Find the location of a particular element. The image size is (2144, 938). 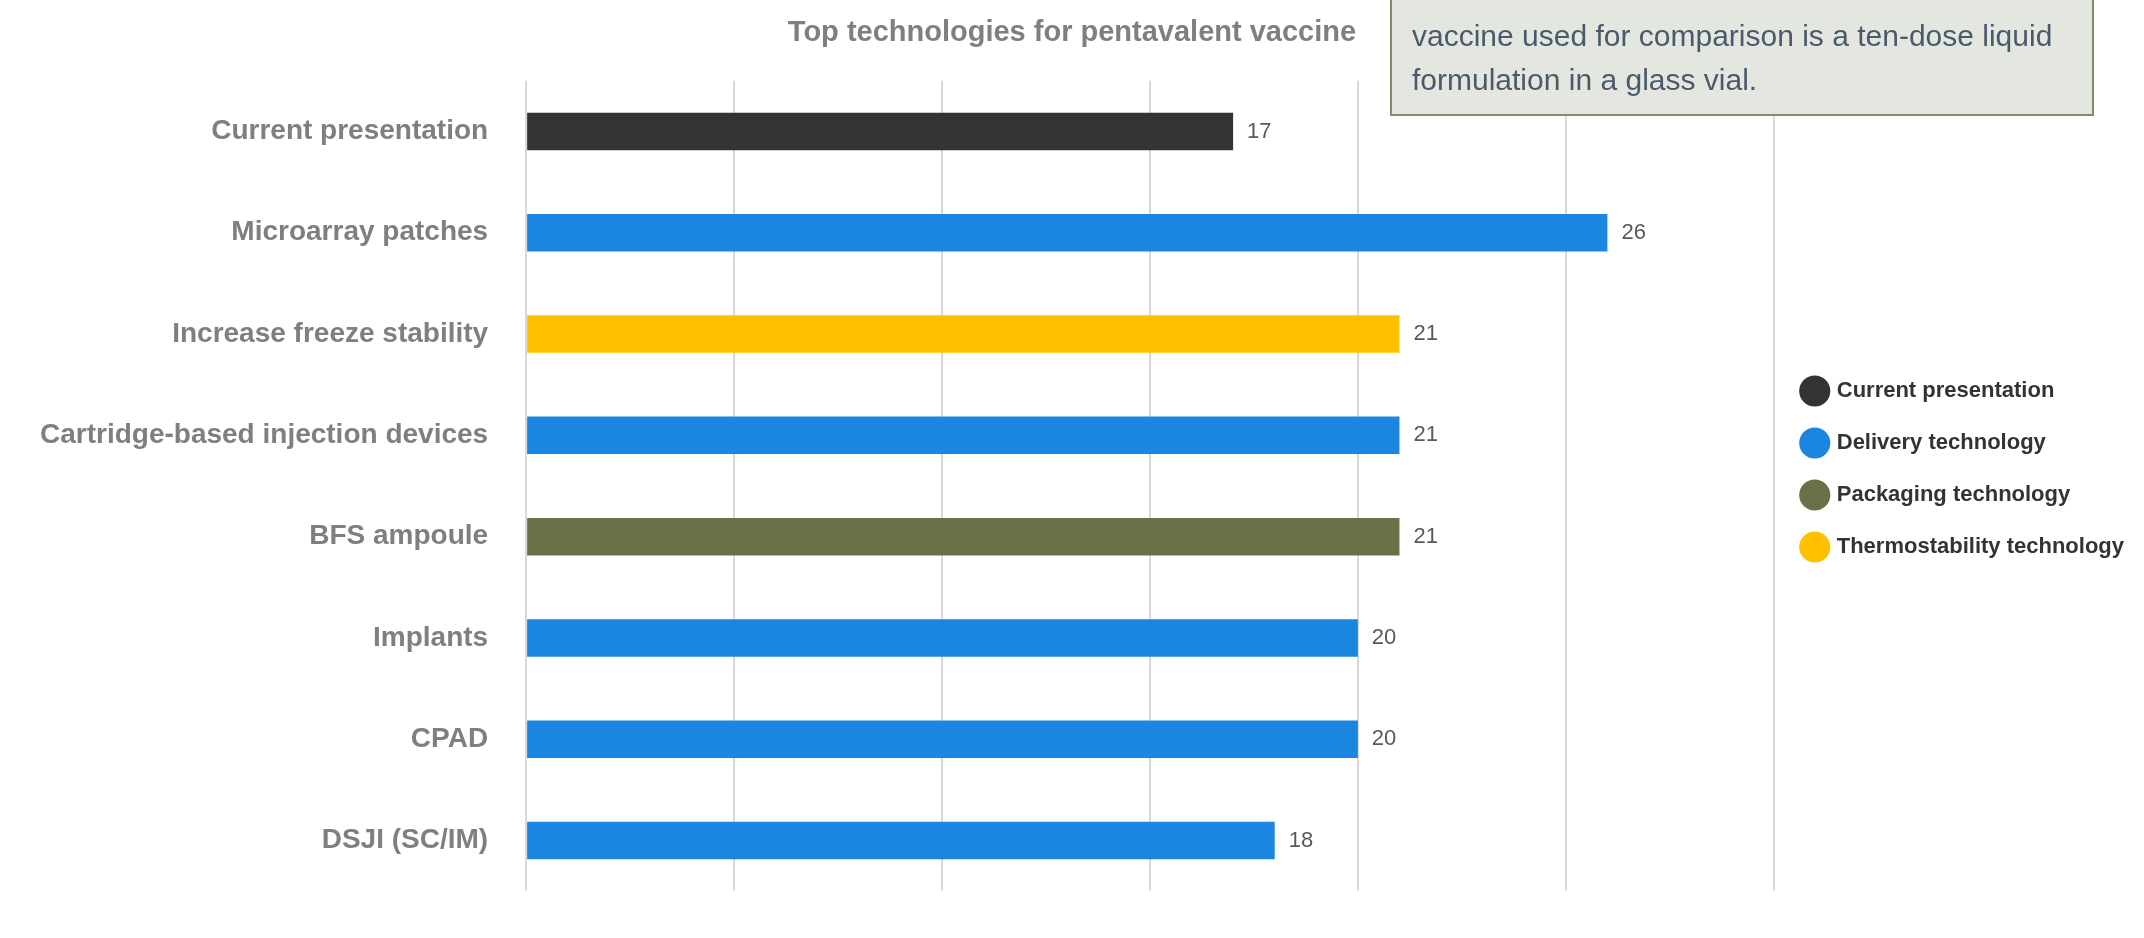

data-label: 26 is located at coordinates (1633, 231).